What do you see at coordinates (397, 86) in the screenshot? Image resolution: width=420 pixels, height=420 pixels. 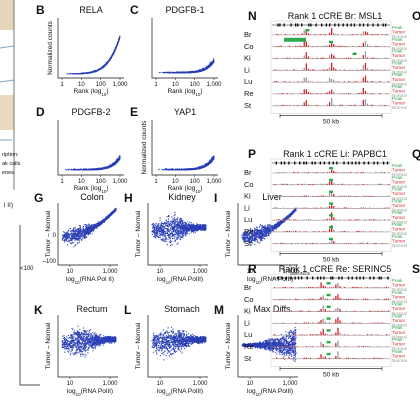 I see `panel-n-legend-peak-re: Peak` at bounding box center [397, 86].